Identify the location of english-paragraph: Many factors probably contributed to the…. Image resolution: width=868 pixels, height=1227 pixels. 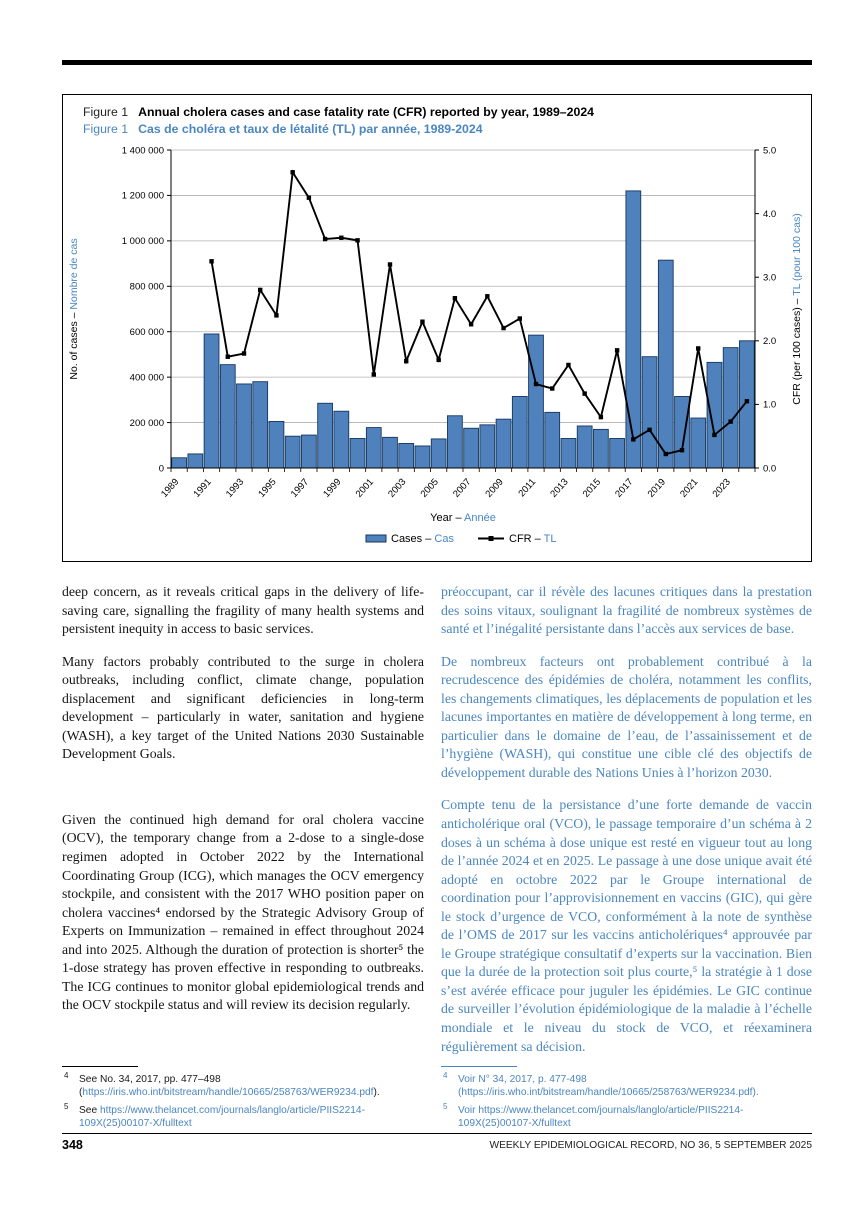
(243, 707).